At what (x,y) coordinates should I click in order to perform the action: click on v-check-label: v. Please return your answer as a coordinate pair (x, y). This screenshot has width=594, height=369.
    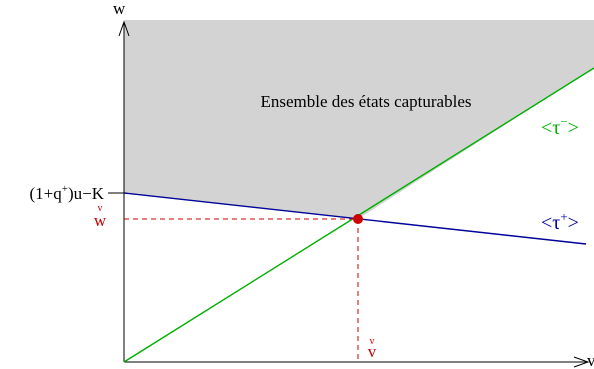
    Looking at the image, I should click on (372, 351).